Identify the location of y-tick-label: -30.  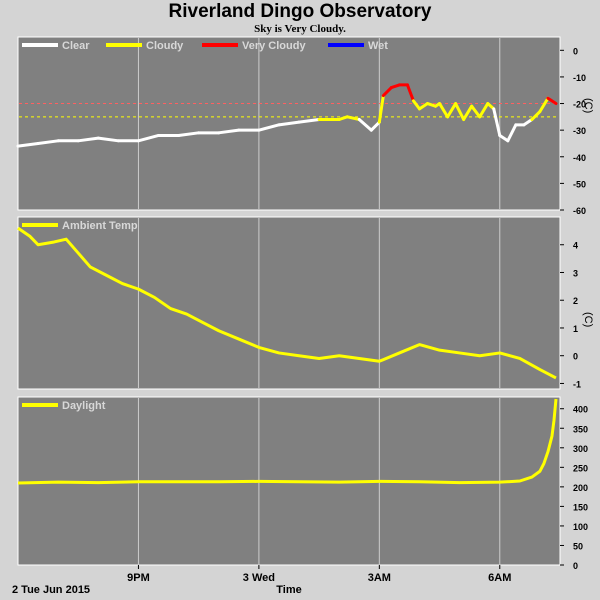
(579, 131).